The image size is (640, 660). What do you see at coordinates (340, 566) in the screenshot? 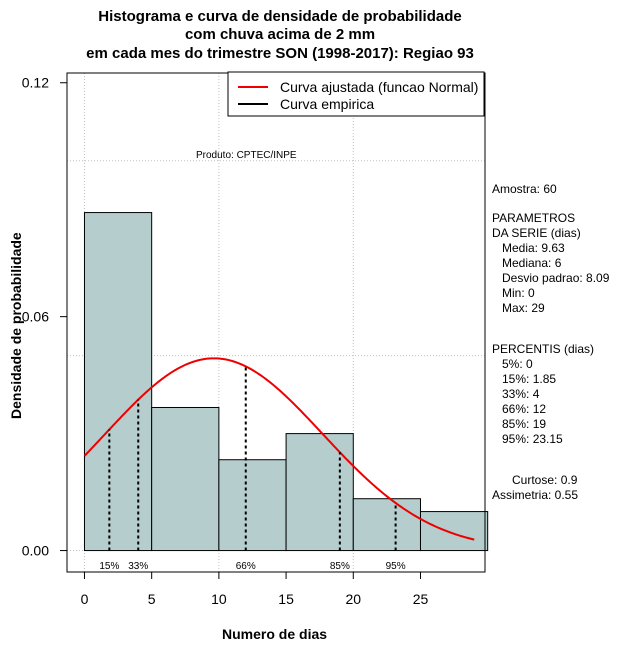
I see `percentile-label-3: 85%` at bounding box center [340, 566].